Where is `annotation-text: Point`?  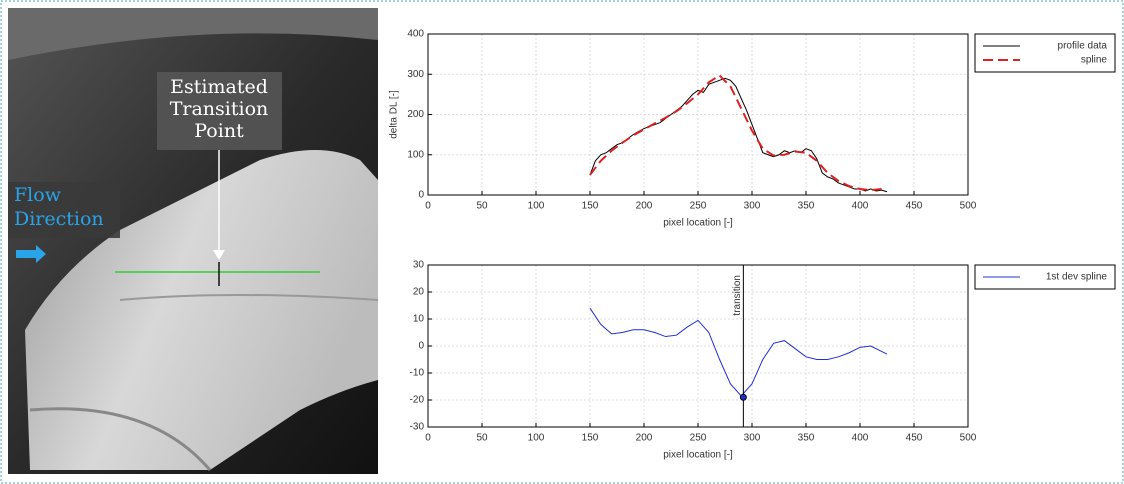 annotation-text: Point is located at coordinates (219, 131).